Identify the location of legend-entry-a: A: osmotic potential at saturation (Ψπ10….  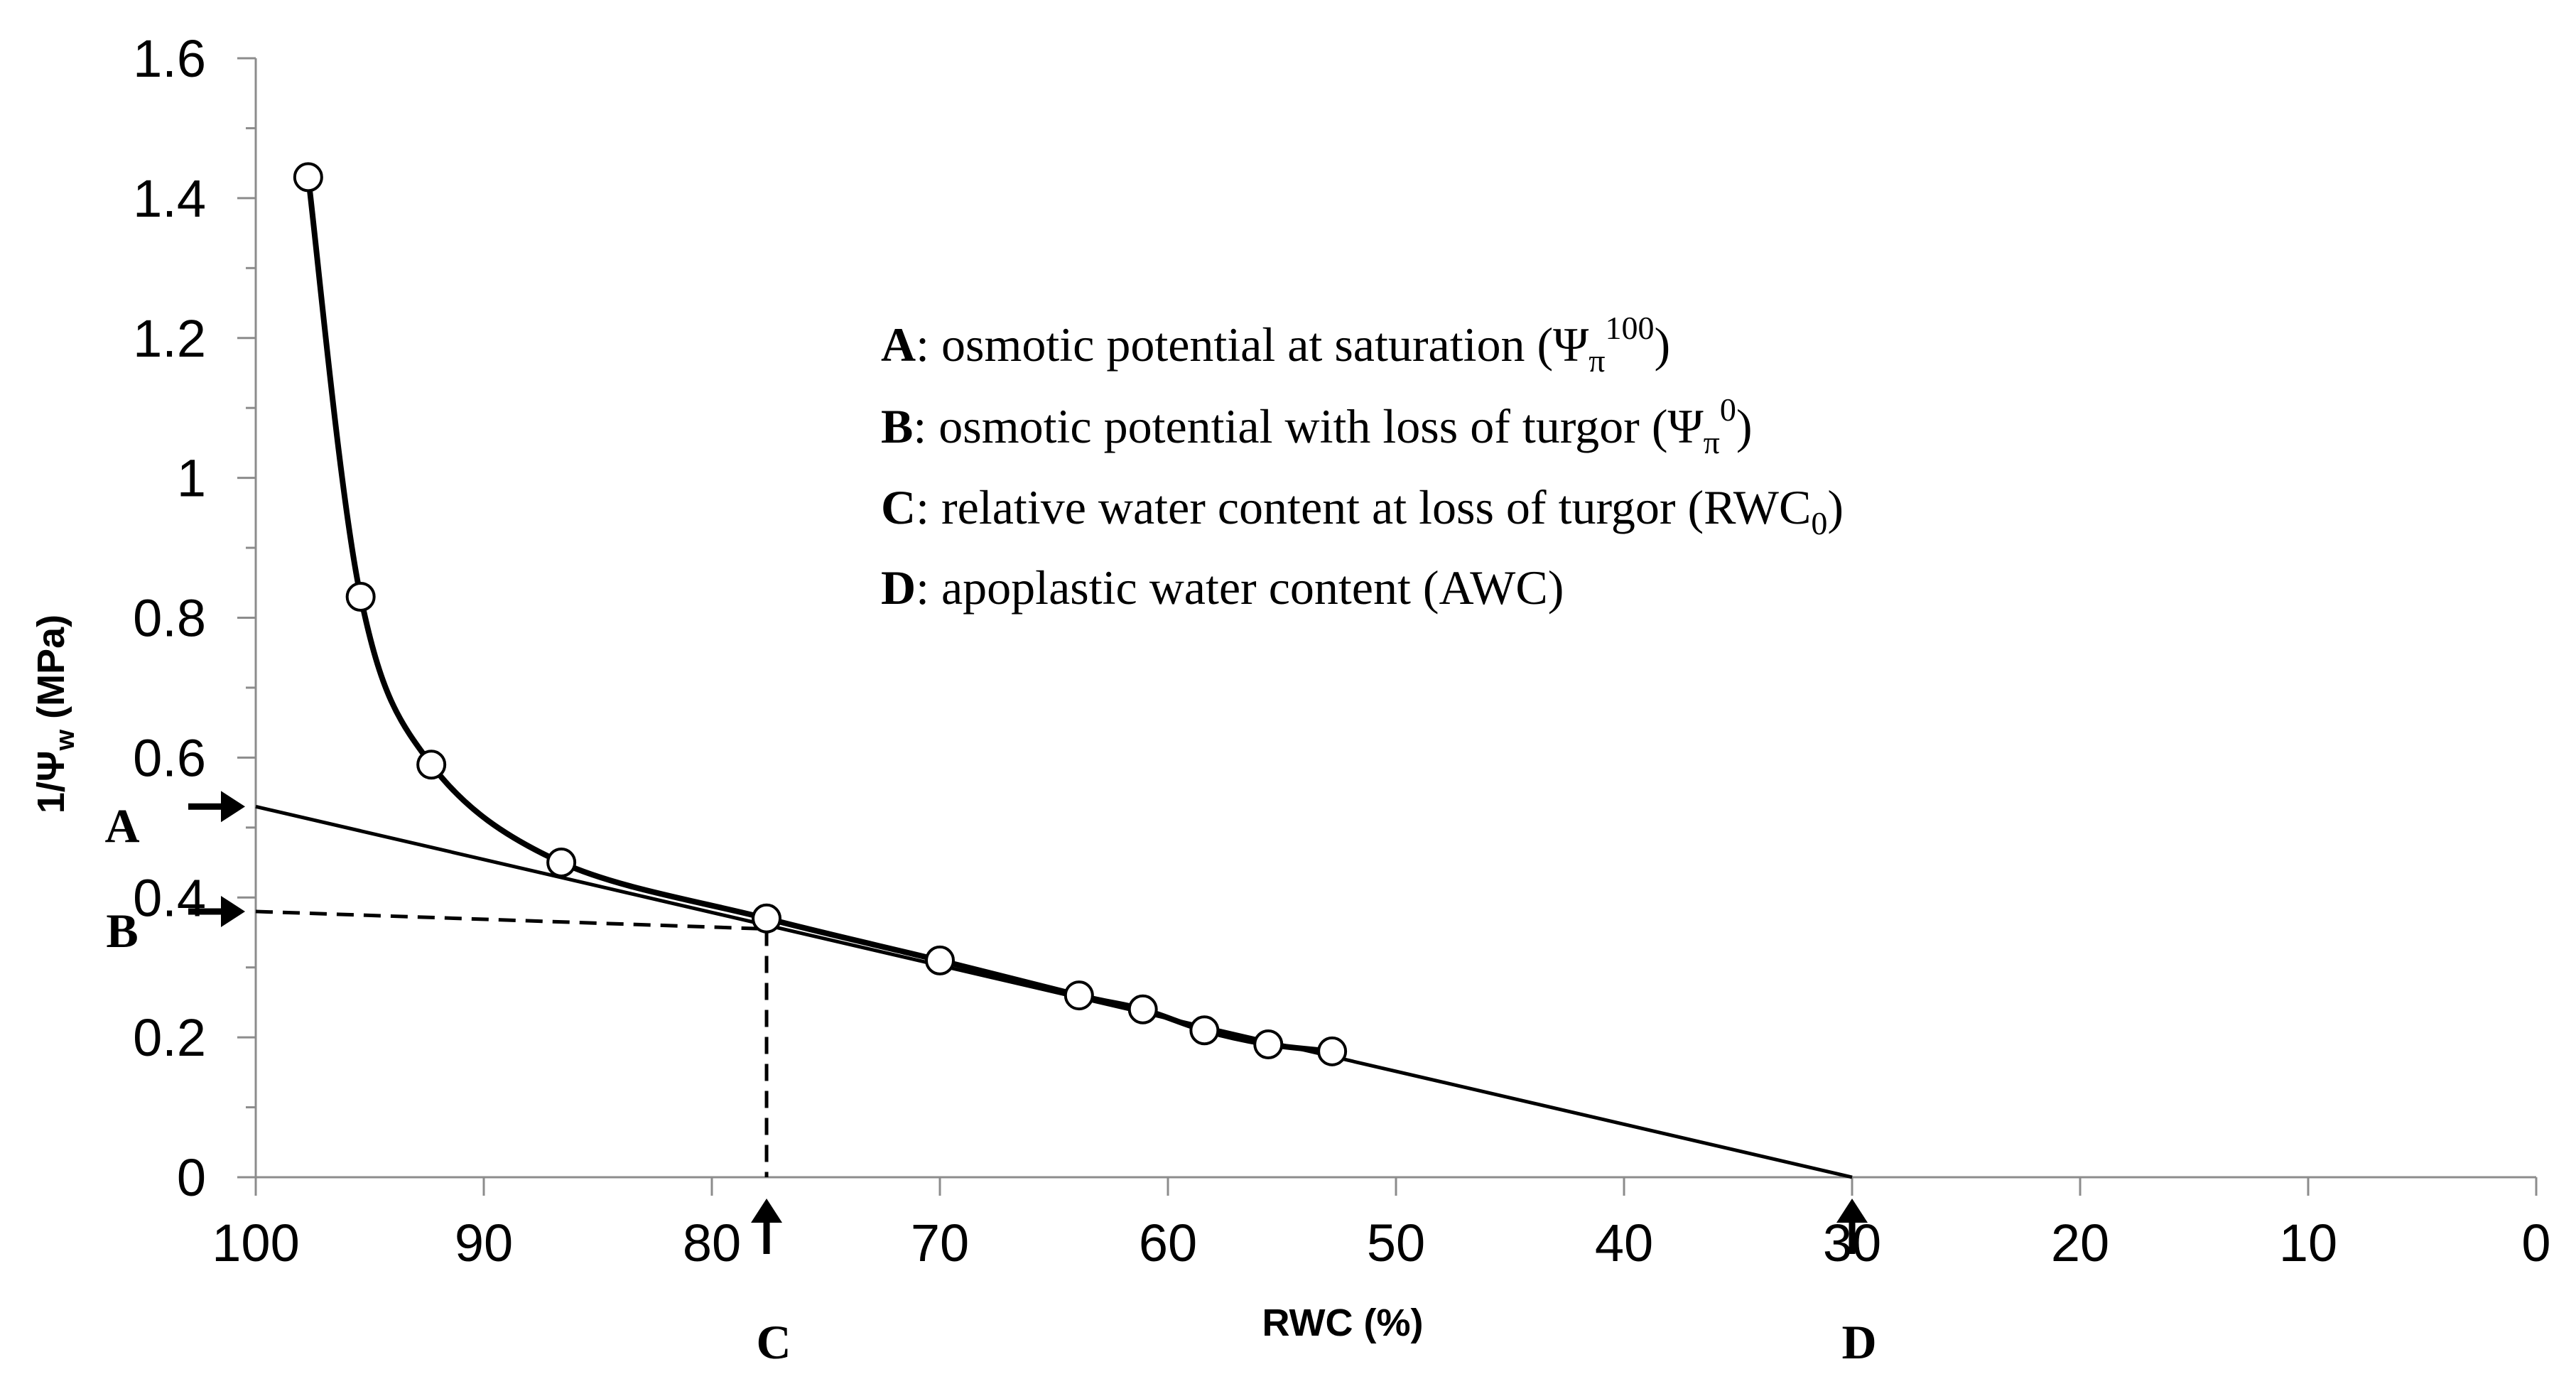
(1275, 345).